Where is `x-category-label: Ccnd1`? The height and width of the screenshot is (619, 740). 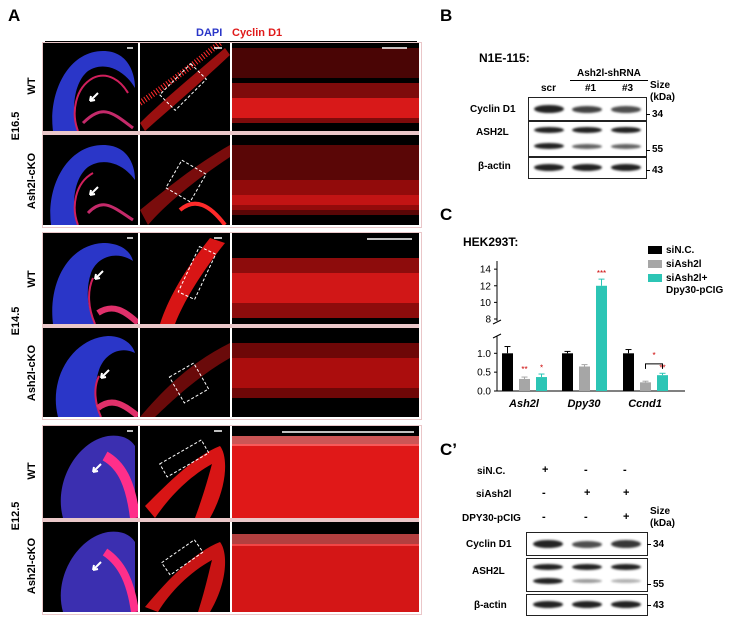
x-category-label: Ccnd1 is located at coordinates (645, 404).